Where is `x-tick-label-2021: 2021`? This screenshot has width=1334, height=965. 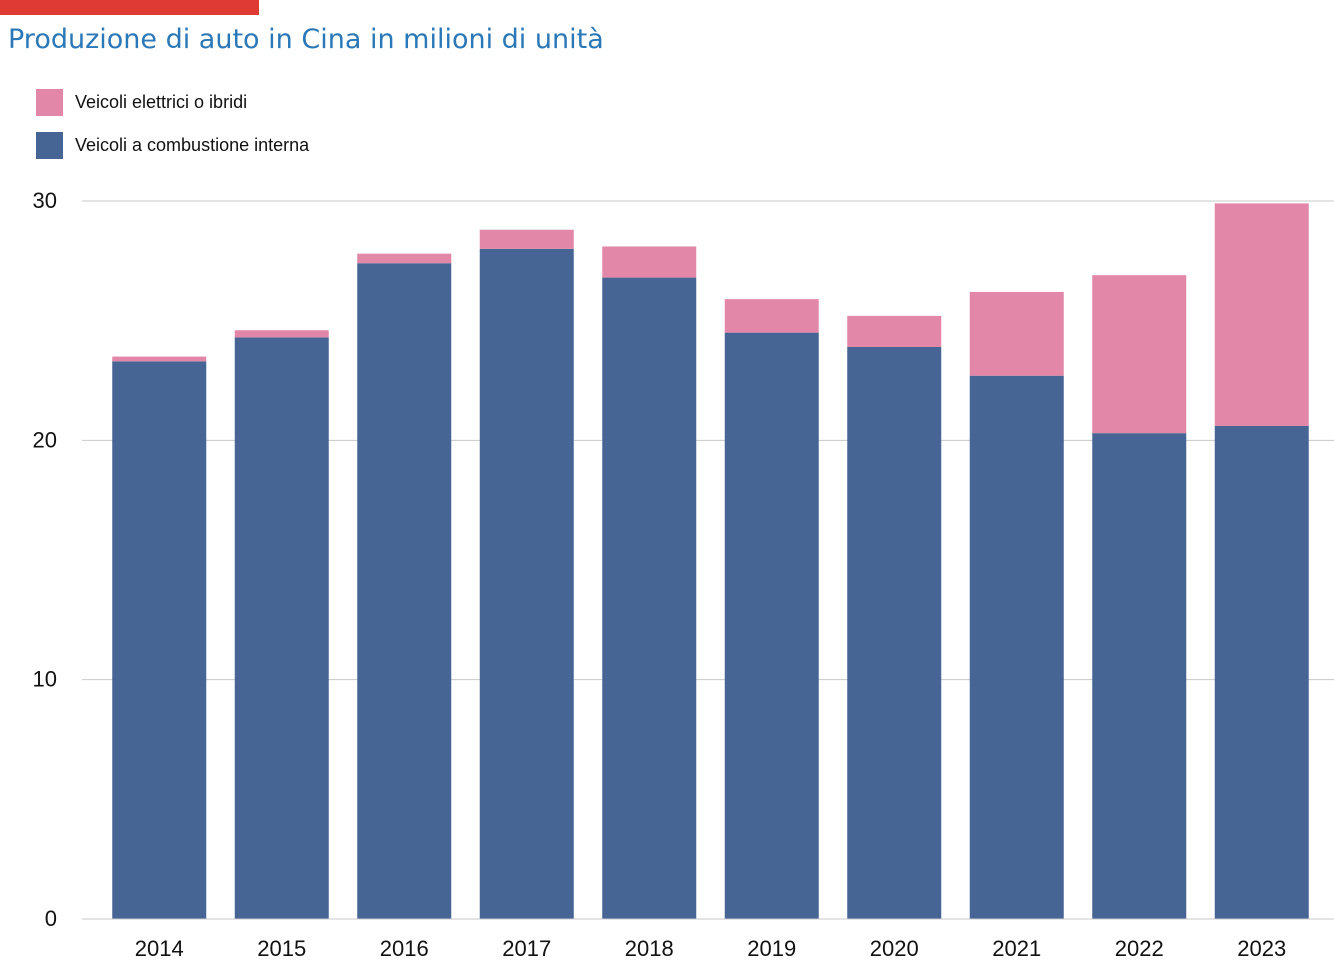 x-tick-label-2021: 2021 is located at coordinates (1016, 948).